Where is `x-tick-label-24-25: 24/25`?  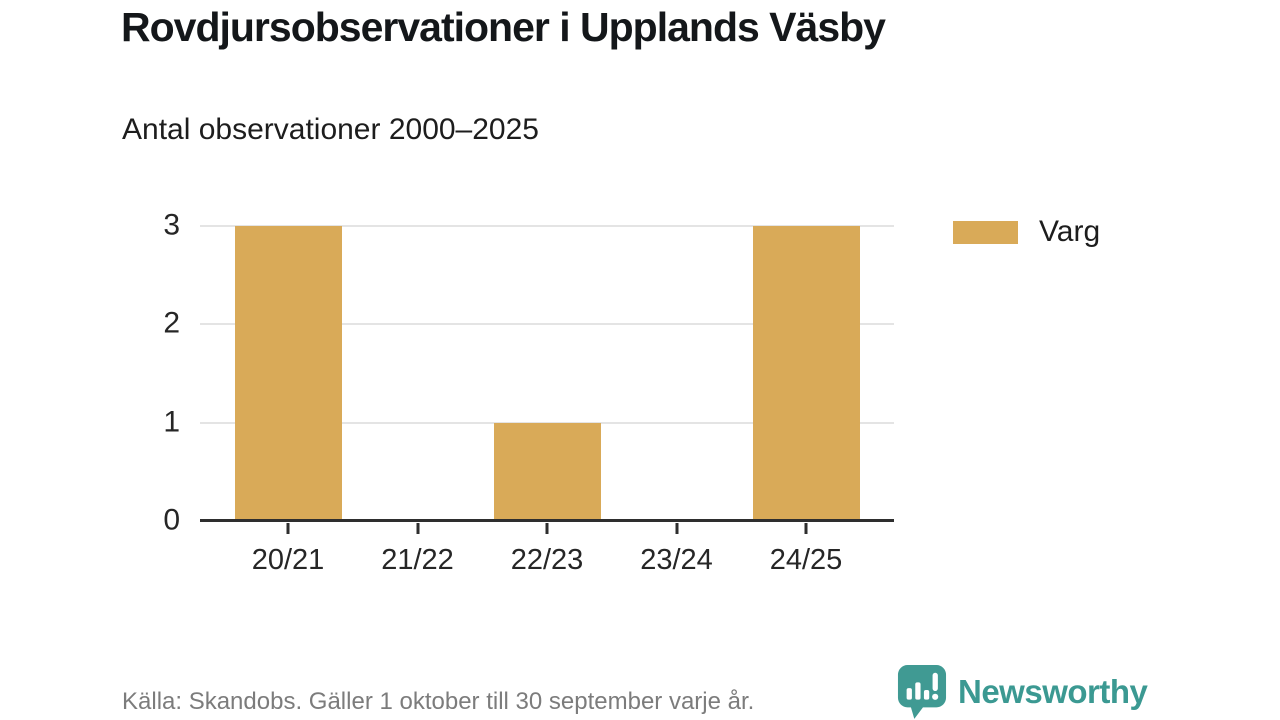 x-tick-label-24-25: 24/25 is located at coordinates (806, 560).